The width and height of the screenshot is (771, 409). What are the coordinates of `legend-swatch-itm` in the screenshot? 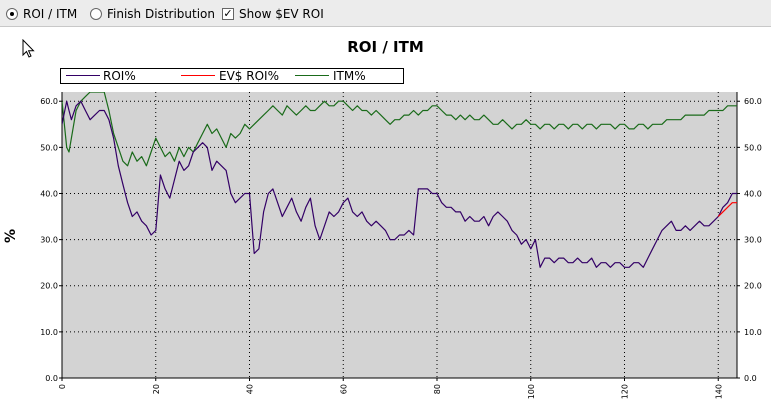 It's located at (312, 75).